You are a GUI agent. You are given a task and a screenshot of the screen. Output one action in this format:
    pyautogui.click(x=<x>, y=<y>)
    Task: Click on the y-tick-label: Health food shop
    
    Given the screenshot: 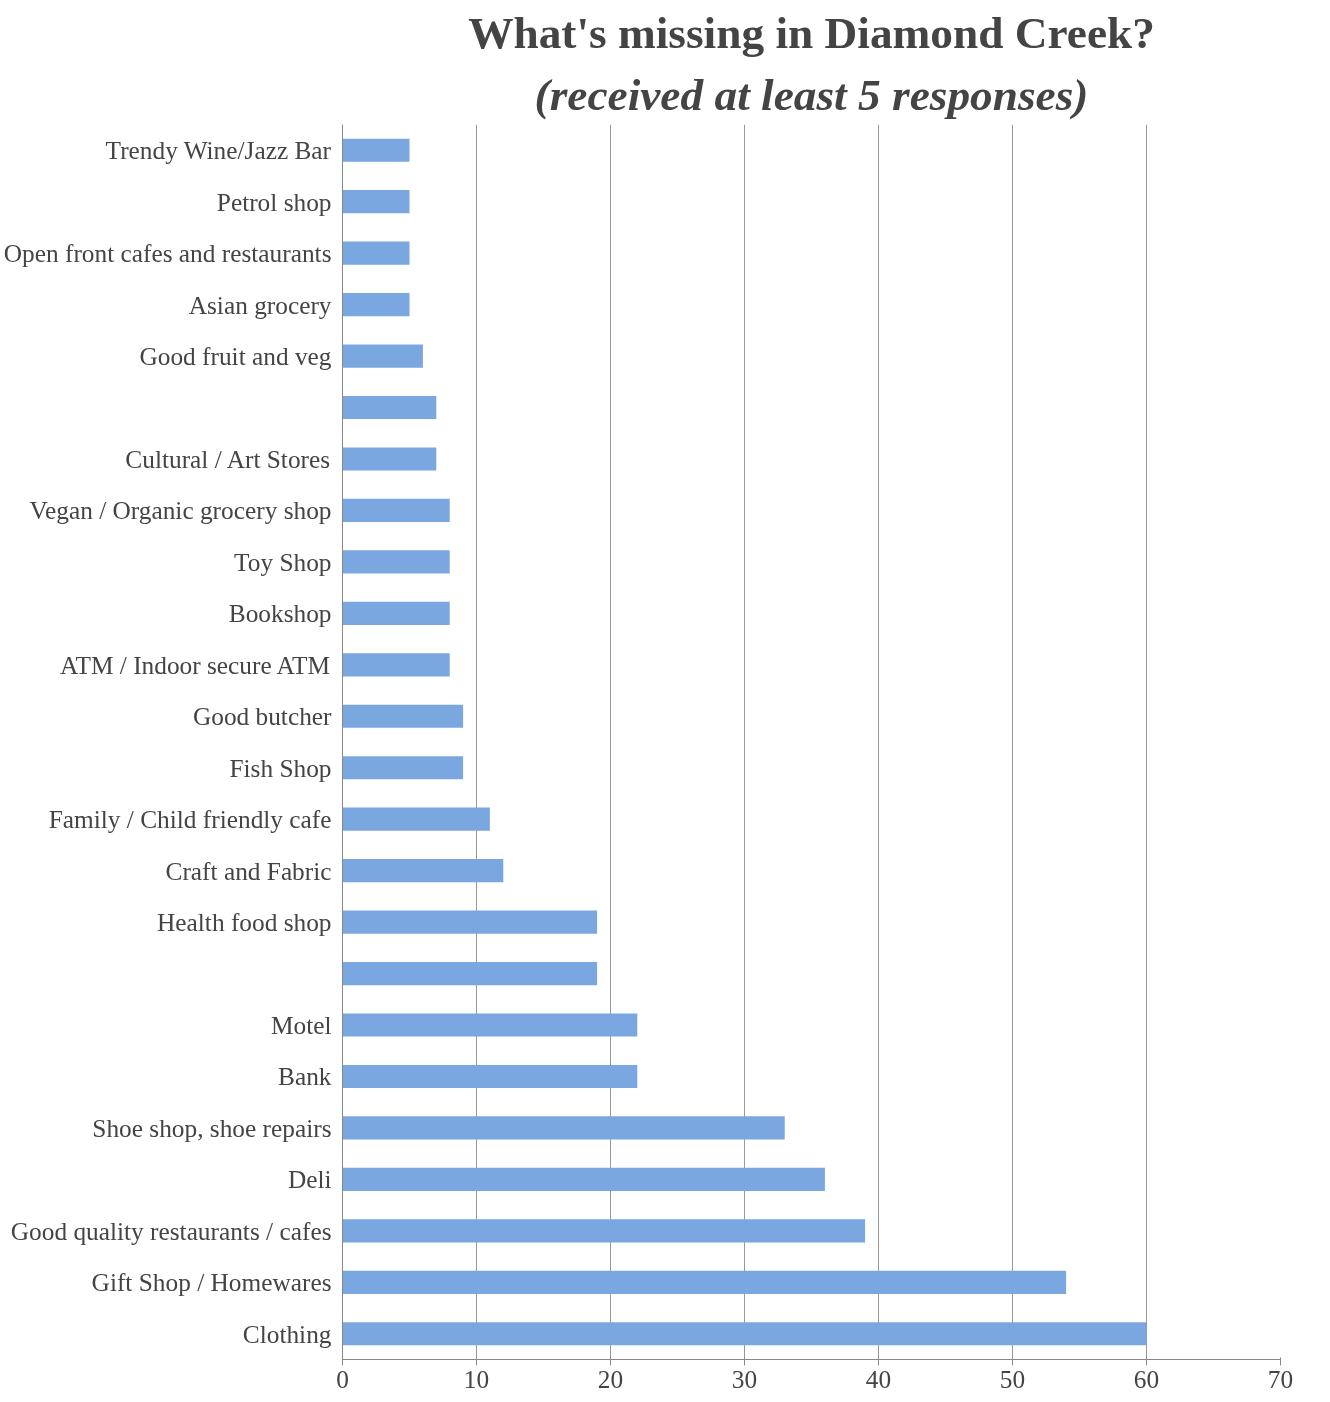 What is the action you would take?
    pyautogui.click(x=244, y=922)
    